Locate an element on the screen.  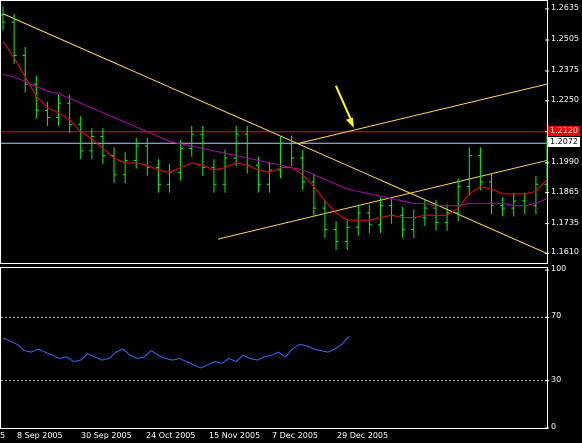
current-price-tag: 1.2072 is located at coordinates (564, 142).